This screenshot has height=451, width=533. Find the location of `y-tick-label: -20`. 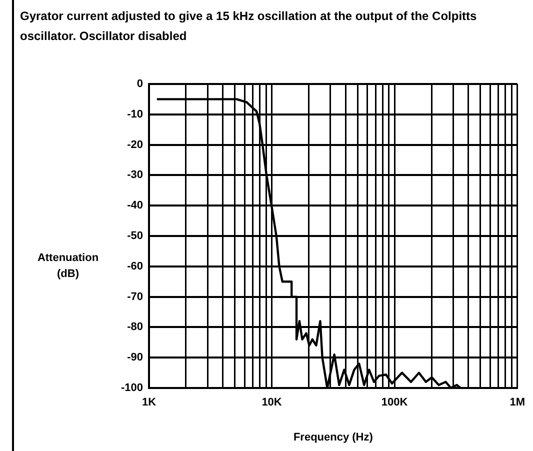

y-tick-label: -20 is located at coordinates (135, 144).